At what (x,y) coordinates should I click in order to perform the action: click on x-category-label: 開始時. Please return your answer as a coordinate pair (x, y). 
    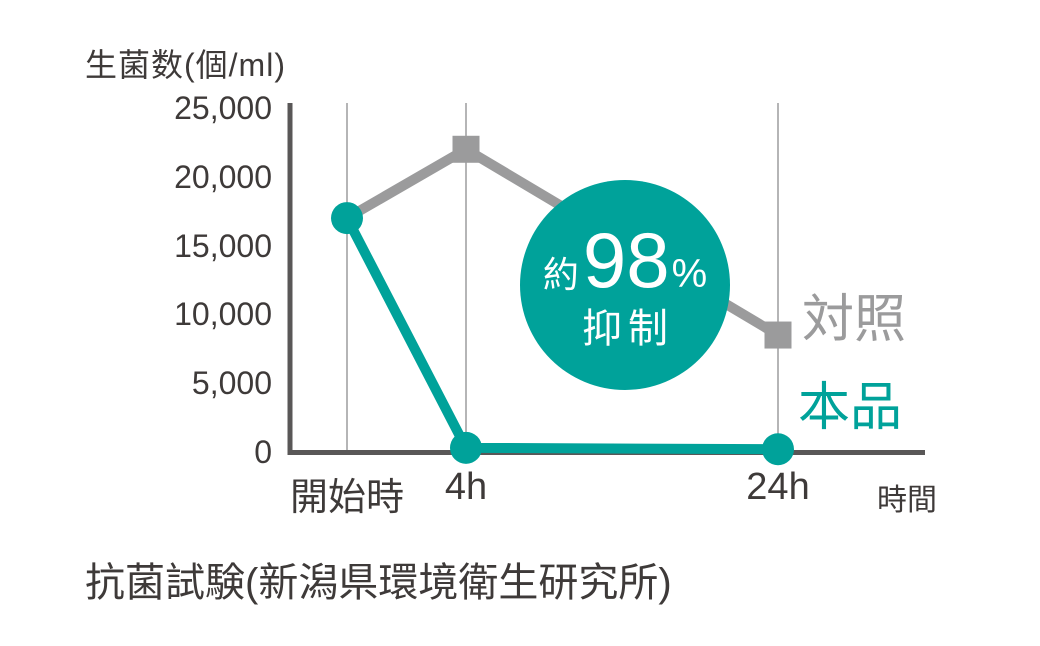
    Looking at the image, I should click on (347, 498).